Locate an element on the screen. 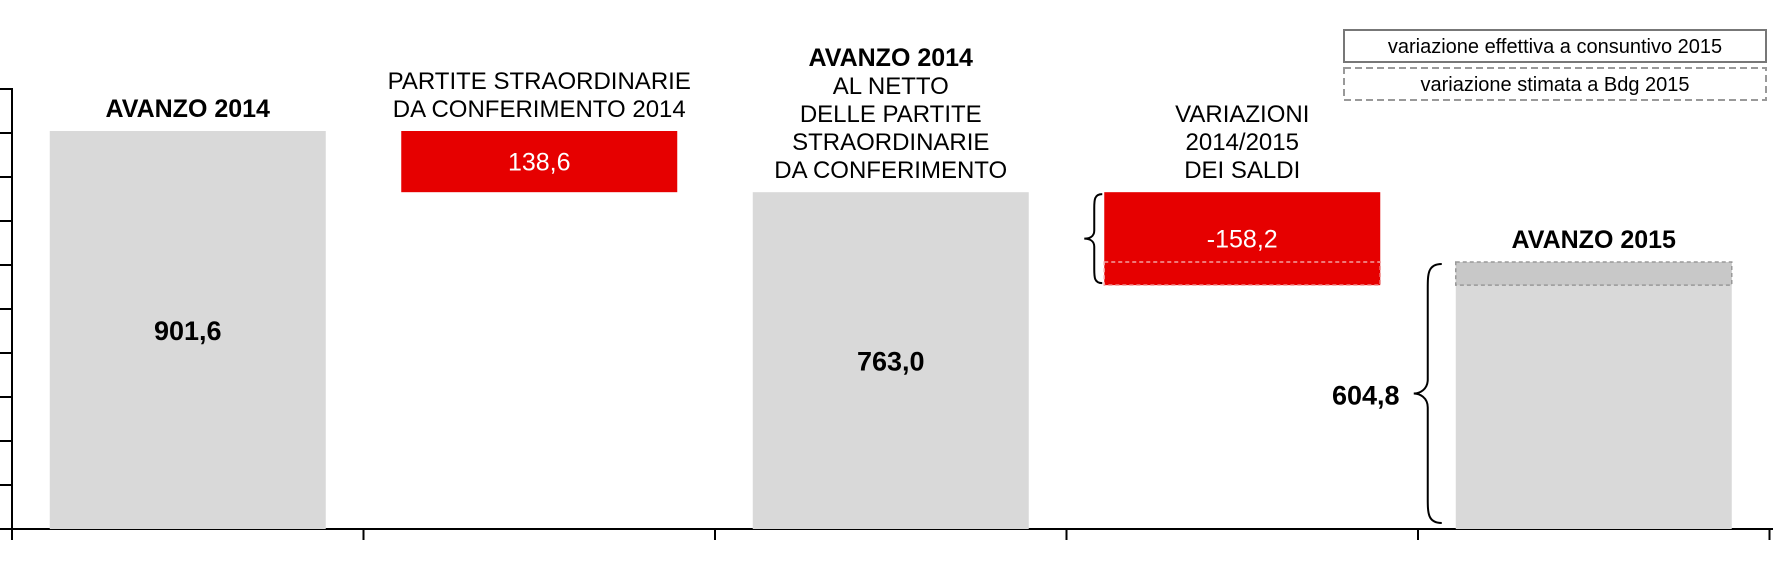 This screenshot has width=1773, height=581. bar-value-label: 138,6 is located at coordinates (539, 163).